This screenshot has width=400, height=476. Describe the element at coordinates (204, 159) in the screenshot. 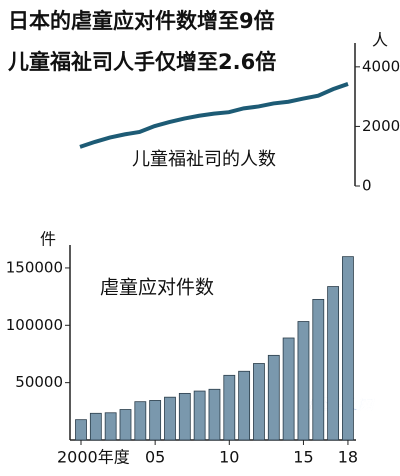

I see `annotation: 儿童福祉司的人数` at that location.